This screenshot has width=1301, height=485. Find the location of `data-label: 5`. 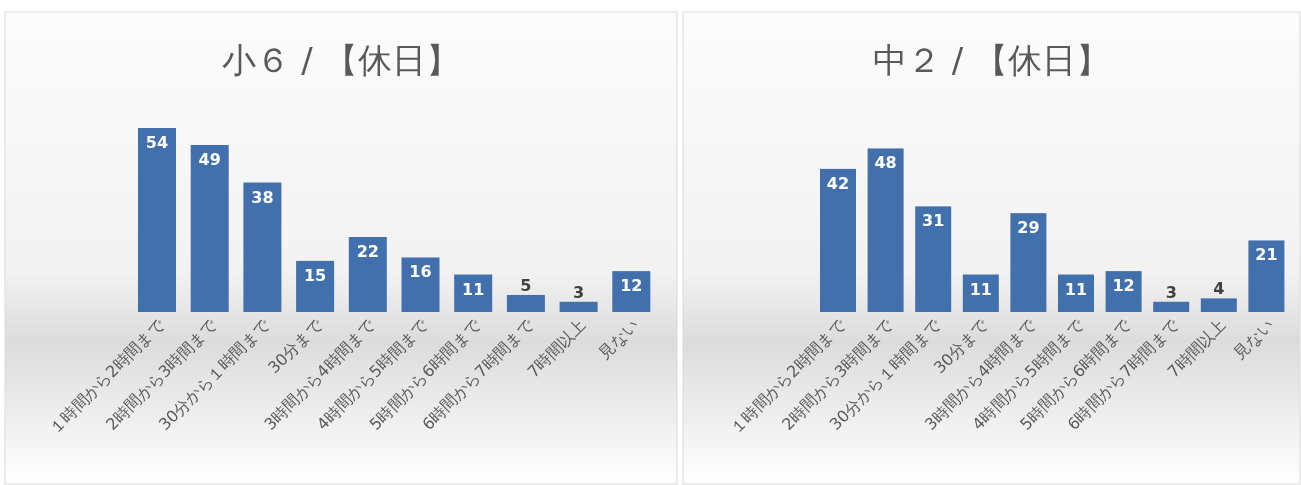

data-label: 5 is located at coordinates (526, 285).